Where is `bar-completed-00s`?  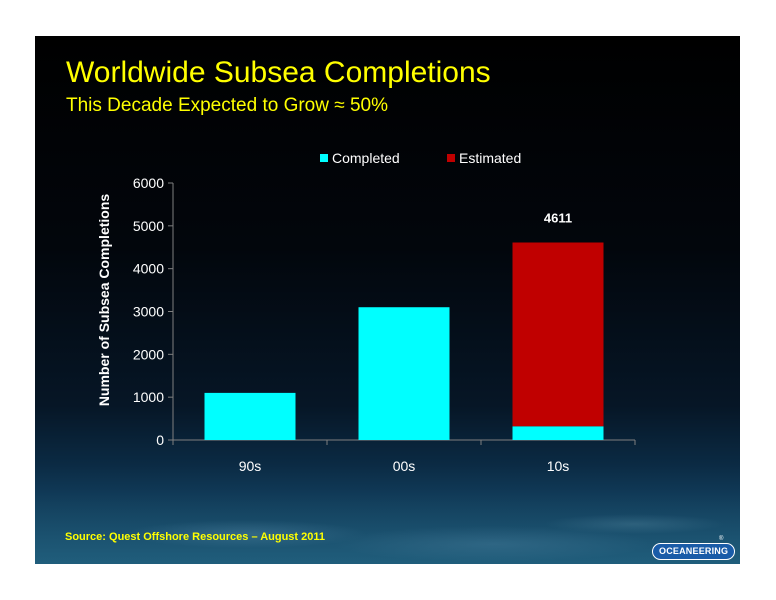 bar-completed-00s is located at coordinates (404, 373).